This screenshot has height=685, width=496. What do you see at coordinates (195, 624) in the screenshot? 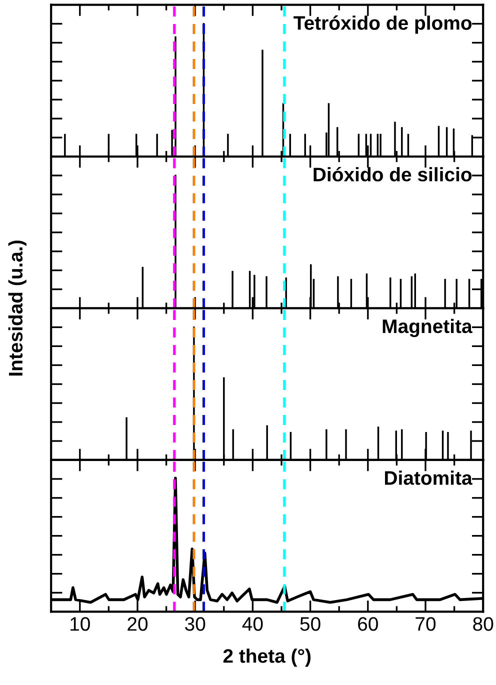
I see `x-tick-label: 30` at bounding box center [195, 624].